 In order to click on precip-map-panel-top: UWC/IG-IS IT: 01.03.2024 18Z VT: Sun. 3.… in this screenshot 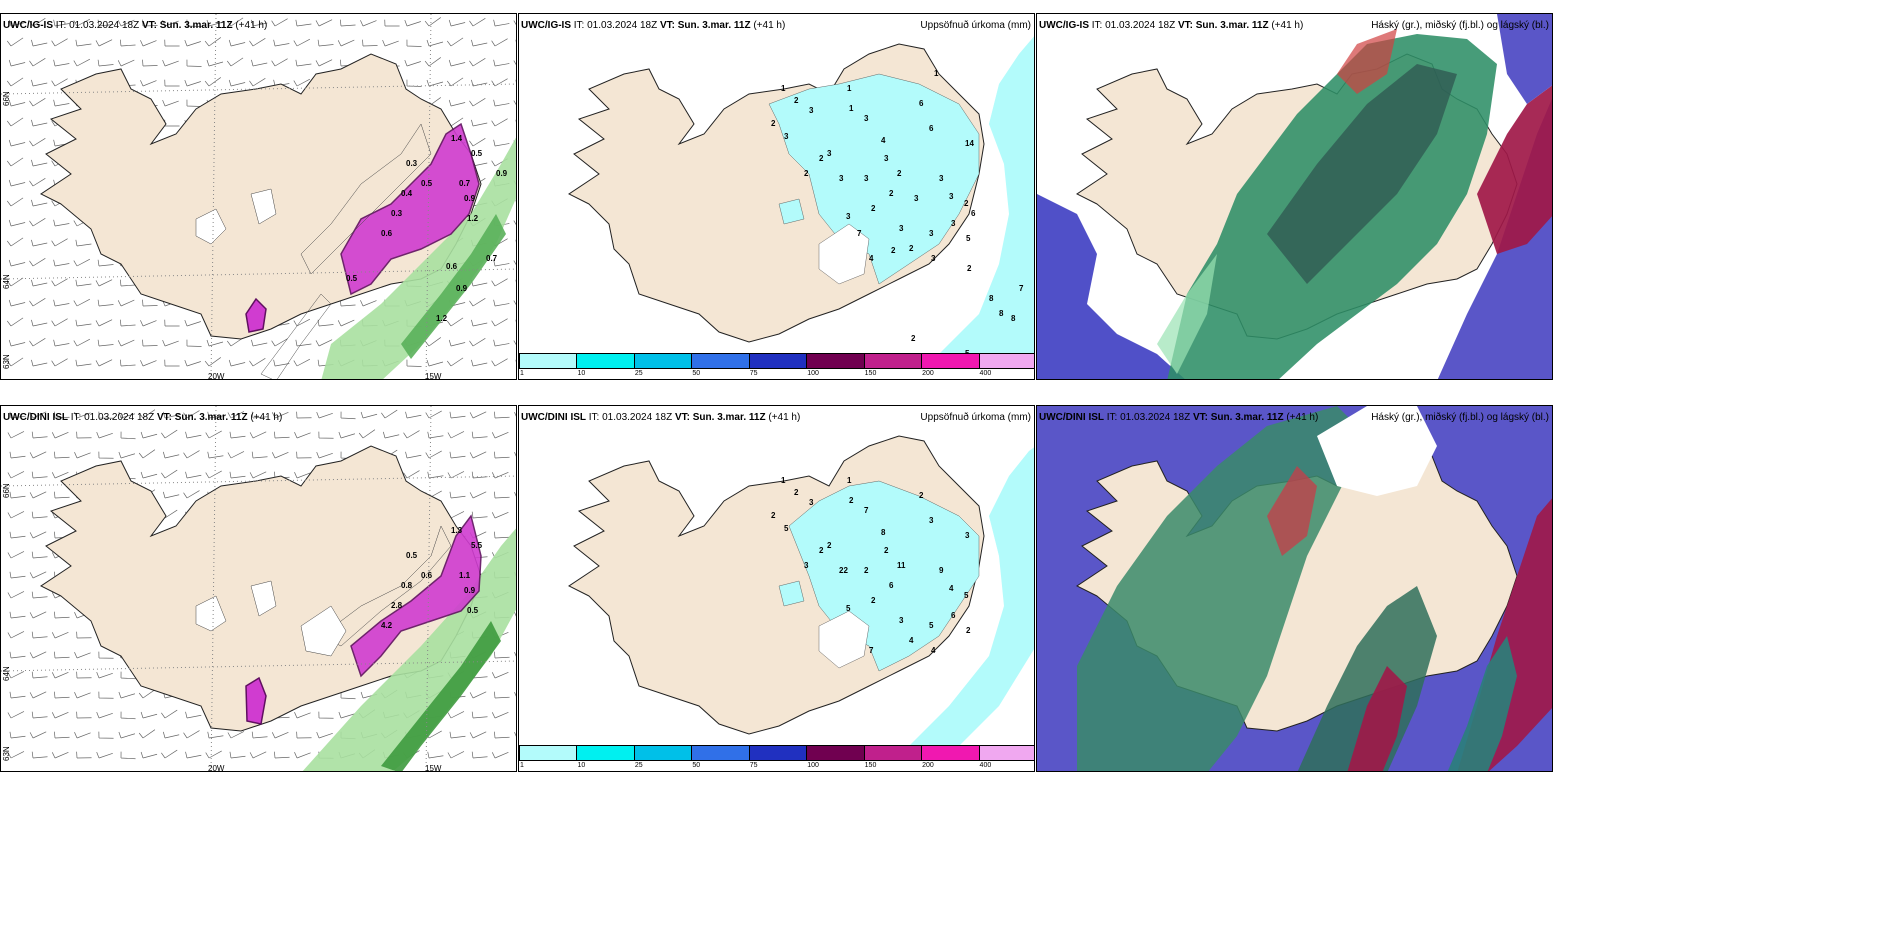, I will do `click(776, 196)`.